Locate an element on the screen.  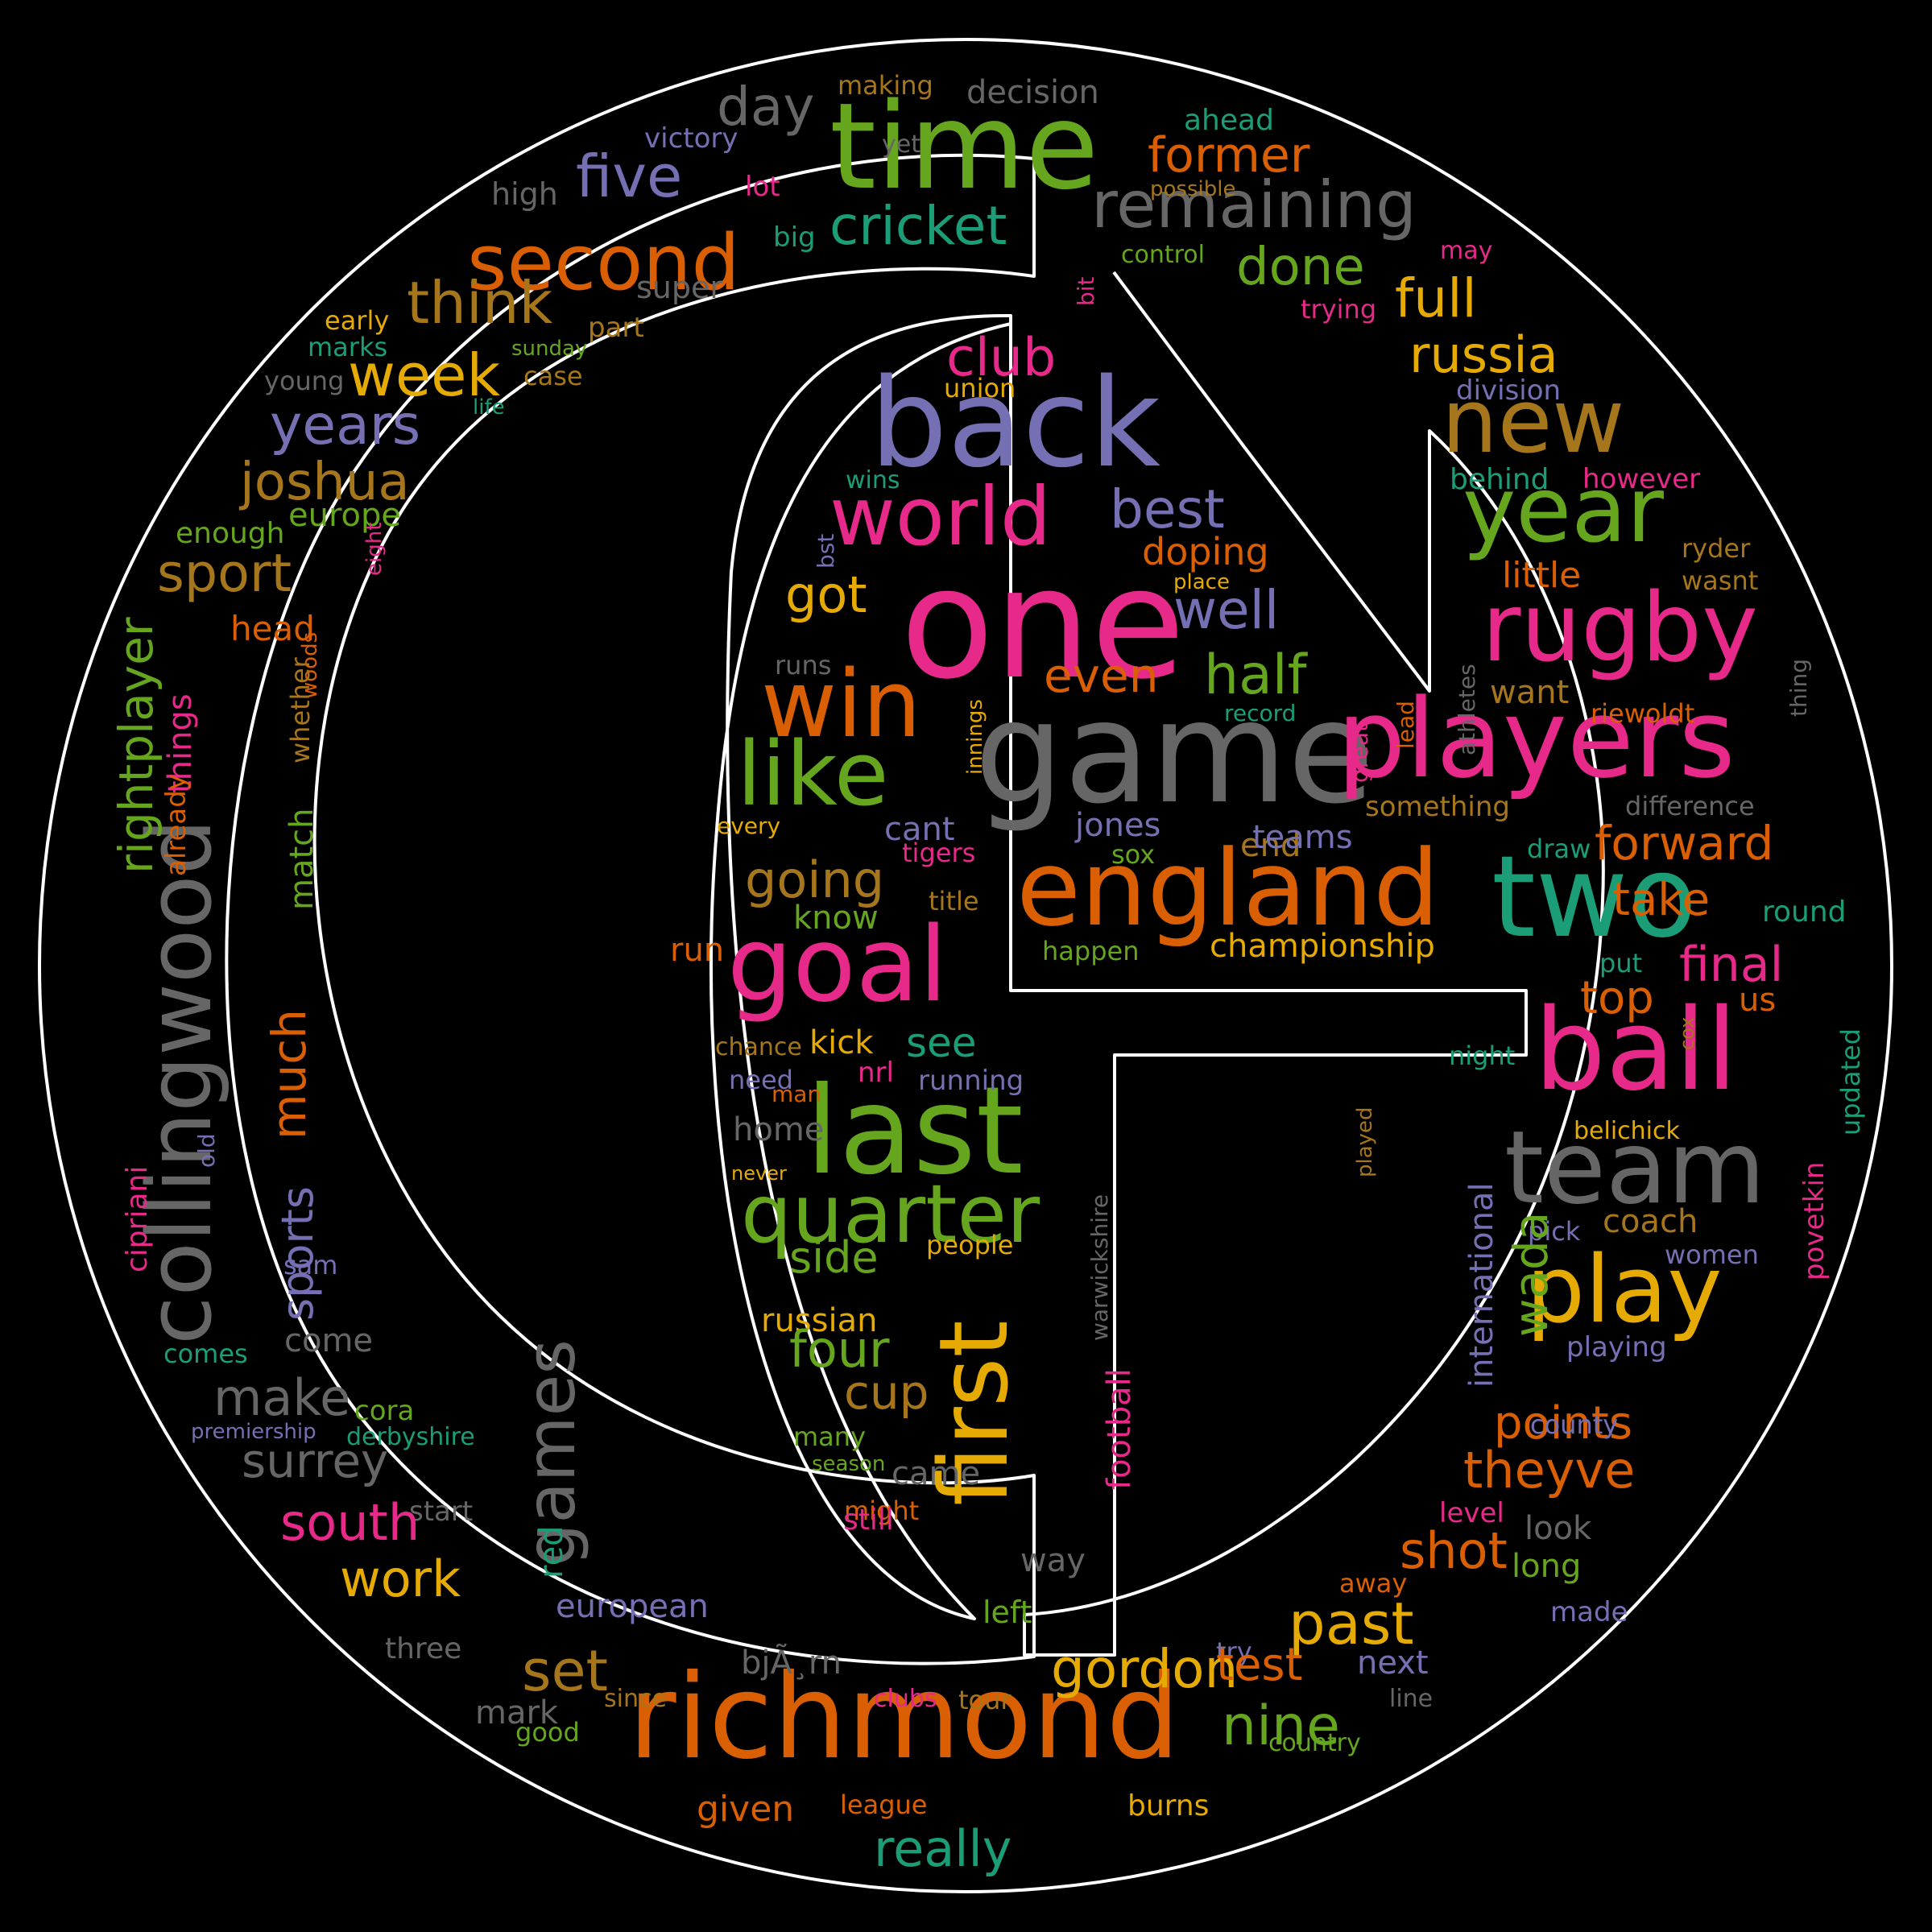
cloud-word: rugby is located at coordinates (1620, 628).